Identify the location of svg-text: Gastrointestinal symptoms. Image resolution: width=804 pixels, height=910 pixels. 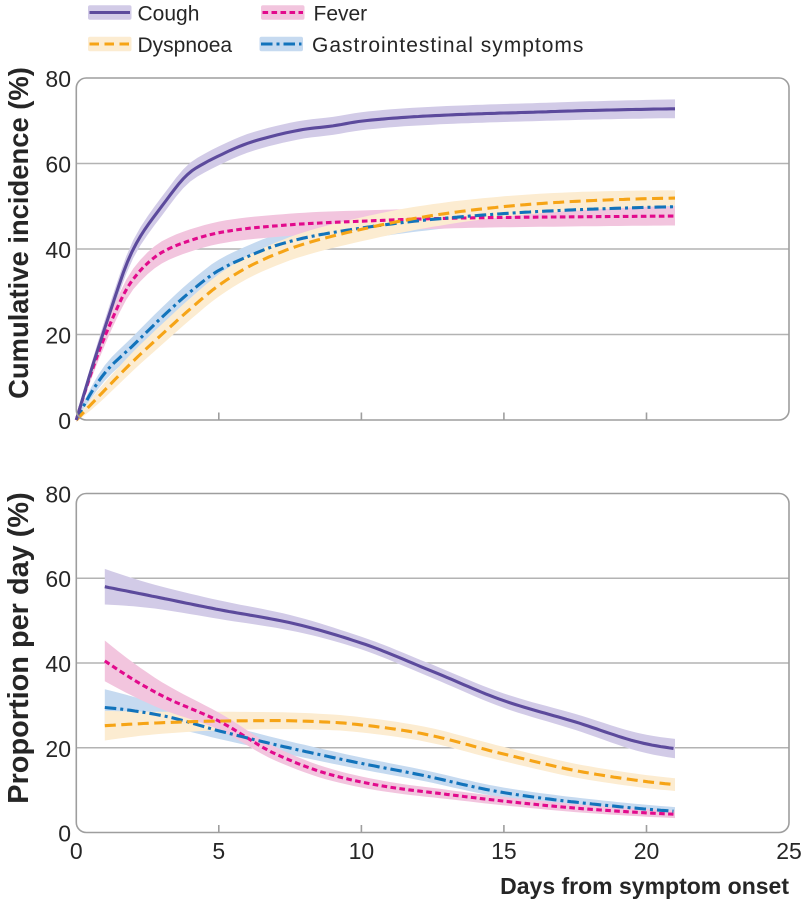
(448, 45).